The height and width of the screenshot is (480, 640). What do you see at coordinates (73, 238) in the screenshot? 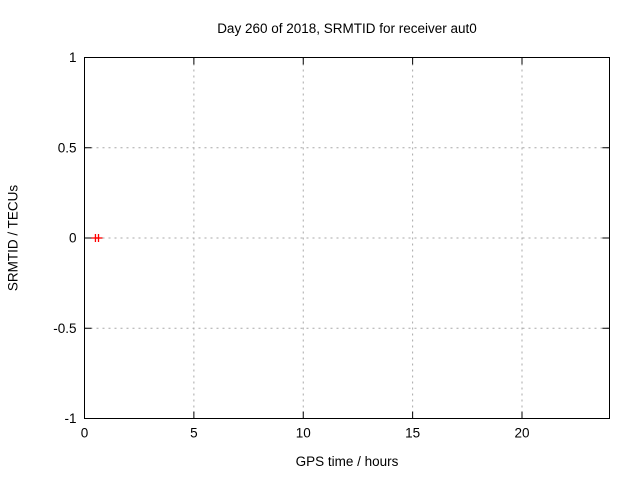
I see `y-tick-label: 0` at bounding box center [73, 238].